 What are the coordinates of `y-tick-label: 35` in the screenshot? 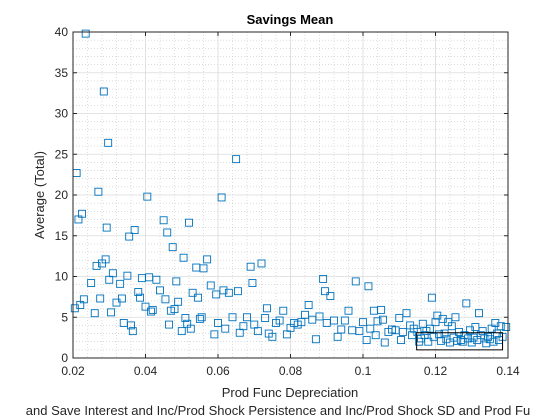 It's located at (62, 73).